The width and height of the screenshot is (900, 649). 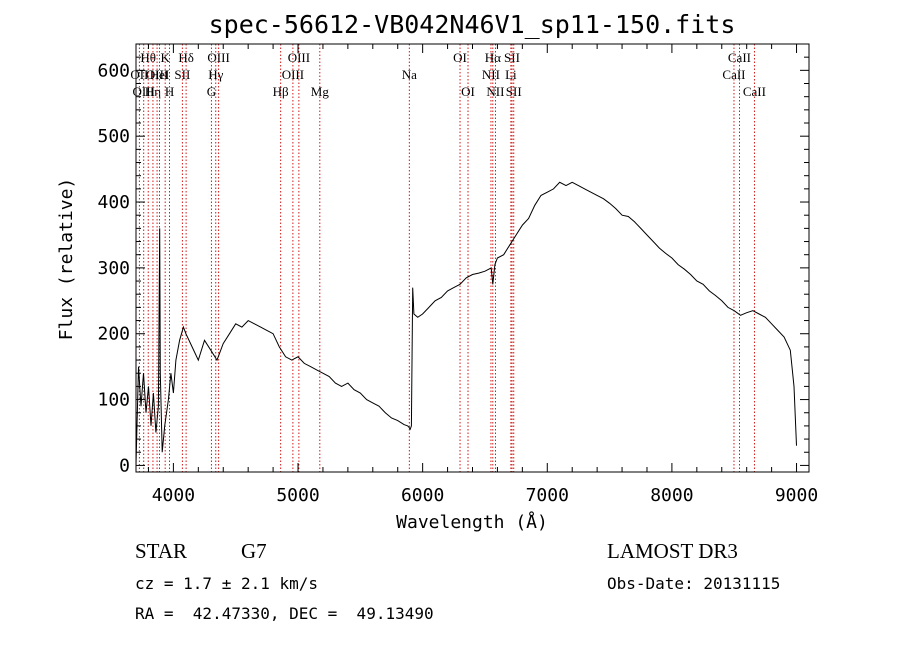 I want to click on y-tick-label: 500, so click(x=113, y=136).